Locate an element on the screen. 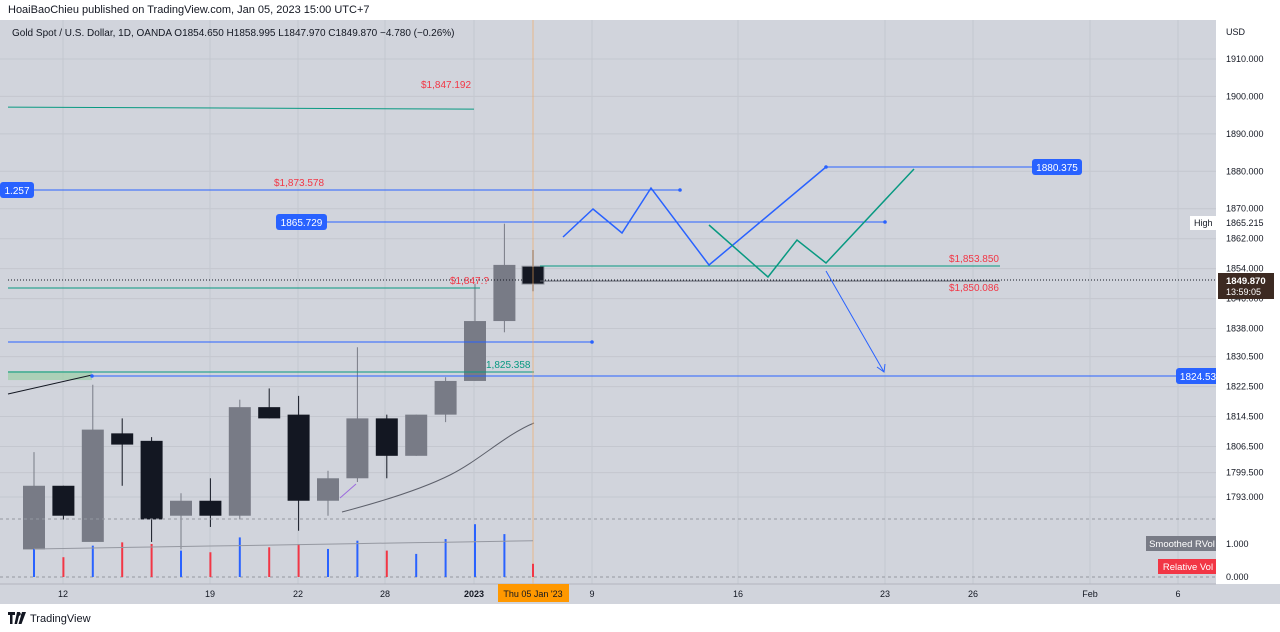 This screenshot has height=632, width=1280. price-tick: 1822.500 is located at coordinates (1245, 387).